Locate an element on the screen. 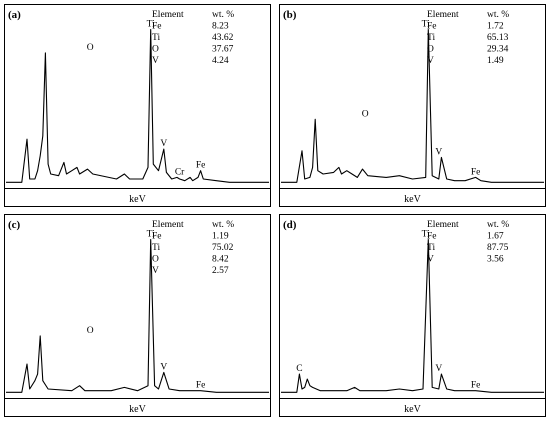  table-value-cell: 1.19 is located at coordinates (220, 237).